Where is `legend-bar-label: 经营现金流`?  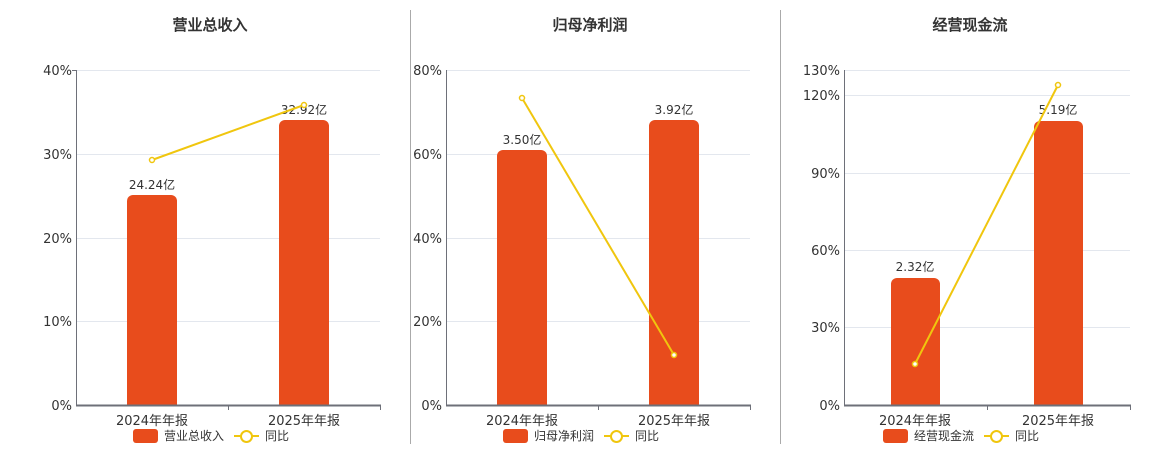 legend-bar-label: 经营现金流 is located at coordinates (944, 436).